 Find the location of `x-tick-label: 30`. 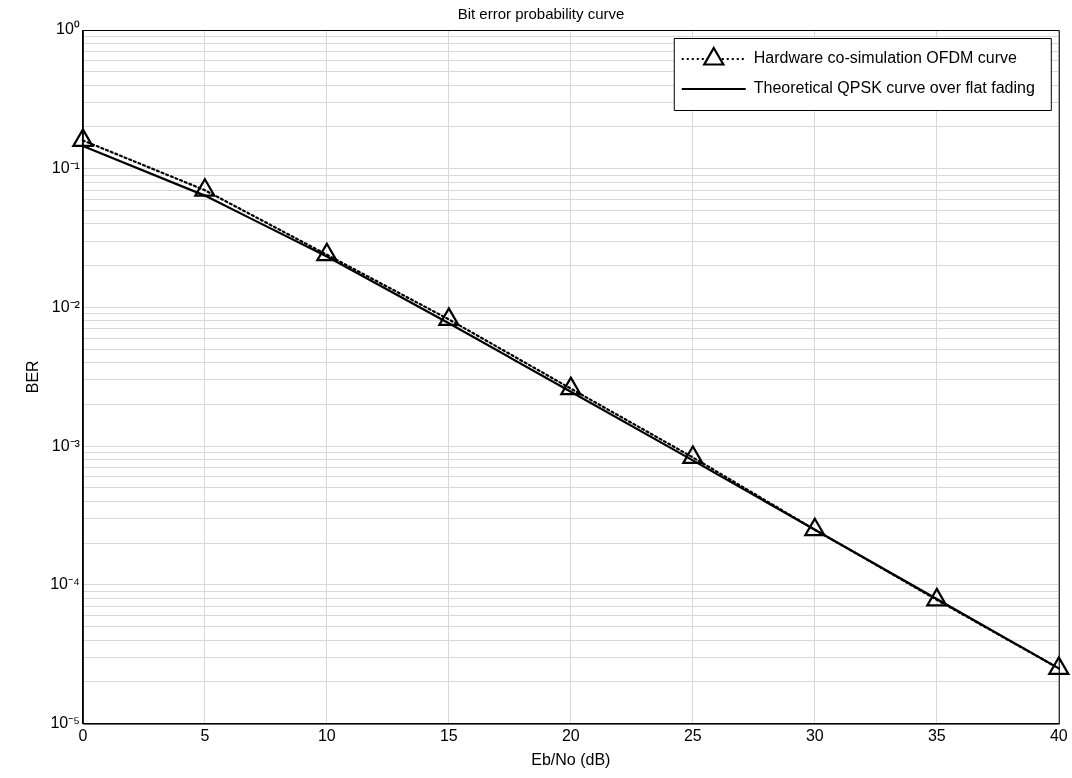

x-tick-label: 30 is located at coordinates (814, 735).